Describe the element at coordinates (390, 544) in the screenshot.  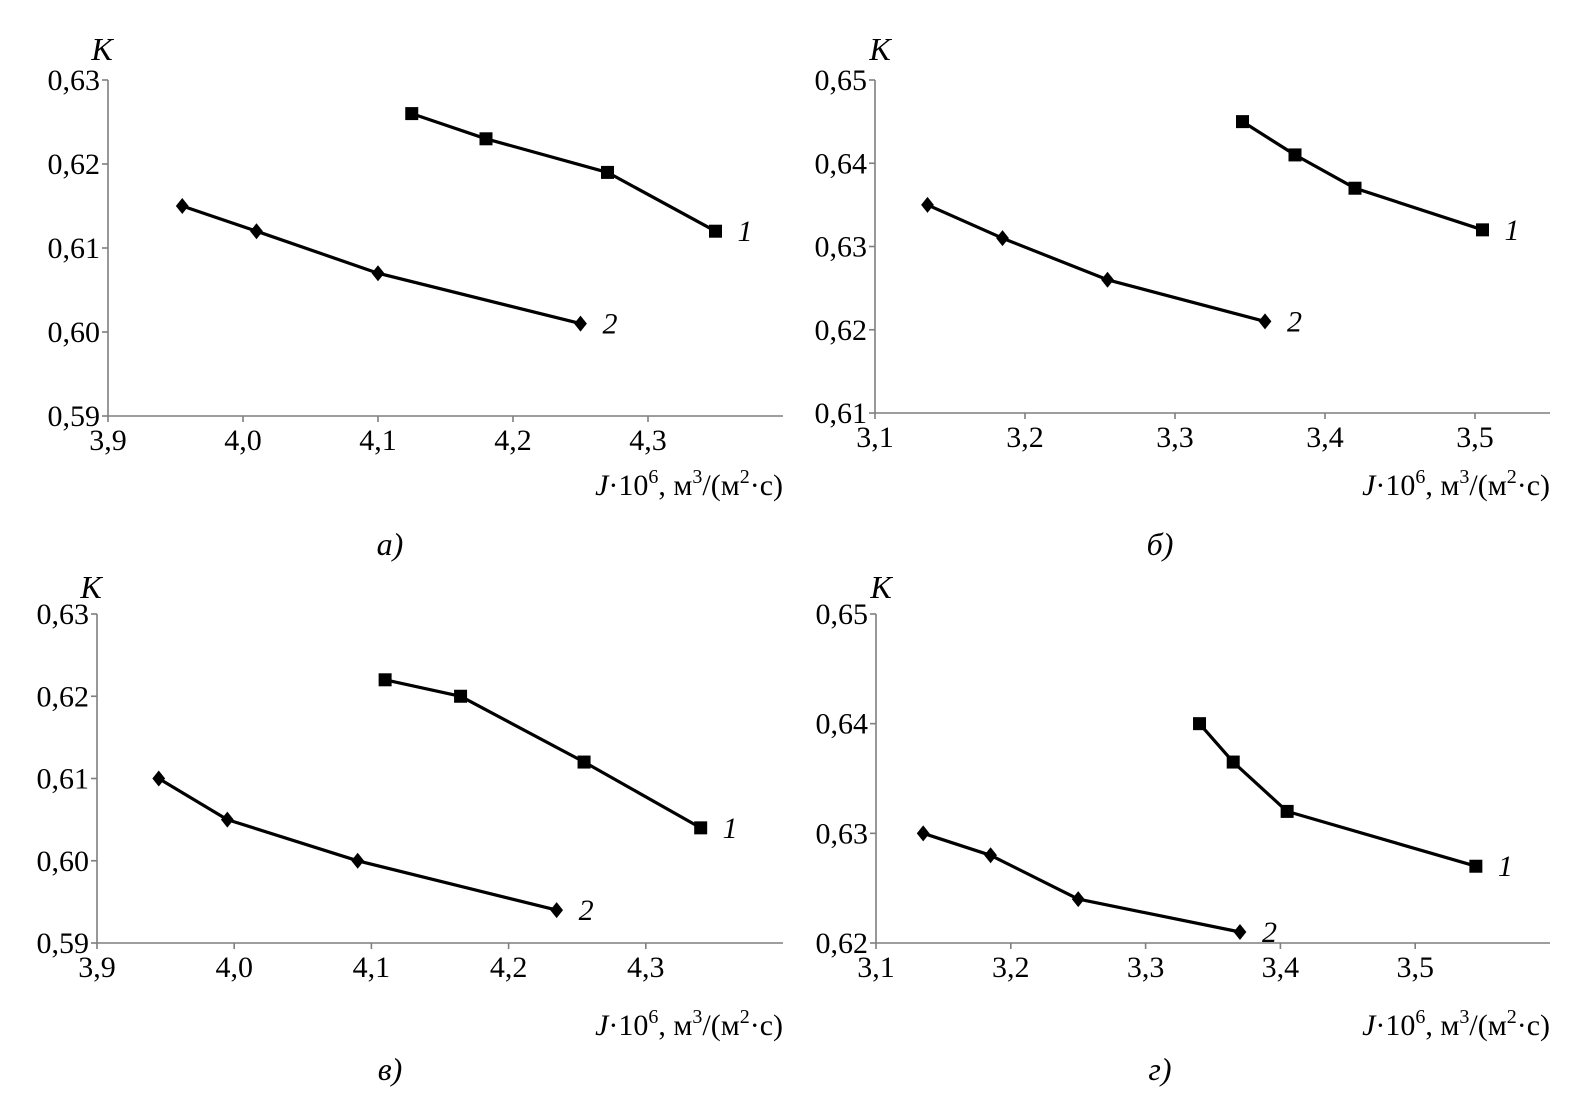
I see `panel-caption: а)` at that location.